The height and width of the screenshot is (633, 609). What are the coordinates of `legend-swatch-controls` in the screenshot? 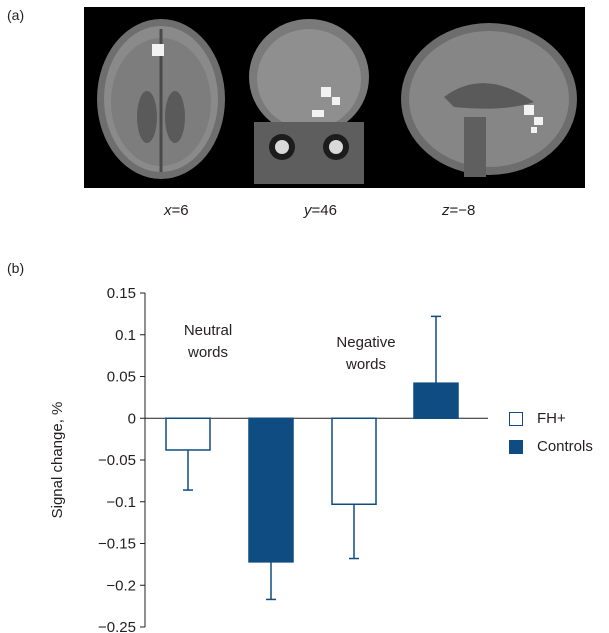 It's located at (516, 446).